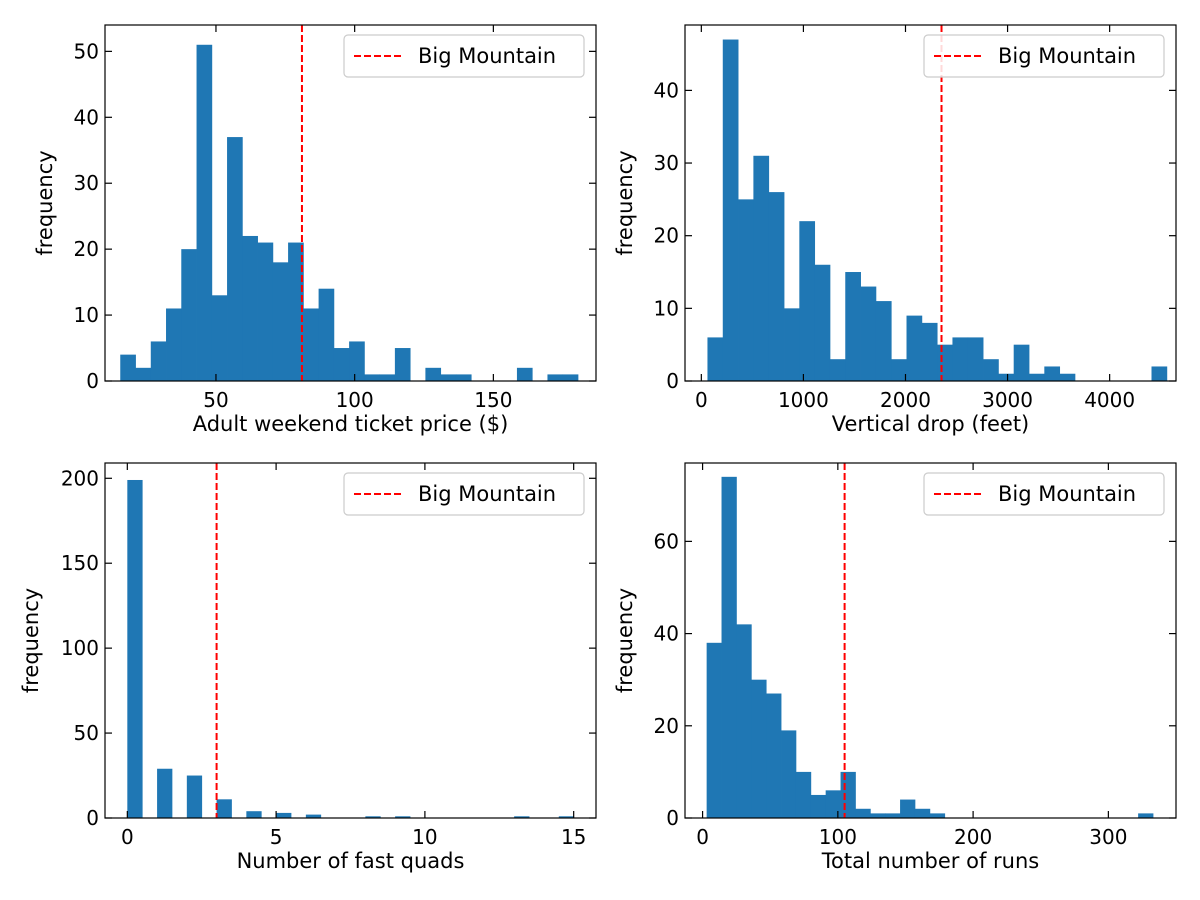 The width and height of the screenshot is (1200, 900). What do you see at coordinates (1007, 400) in the screenshot?
I see `x-tick-label: 3000` at bounding box center [1007, 400].